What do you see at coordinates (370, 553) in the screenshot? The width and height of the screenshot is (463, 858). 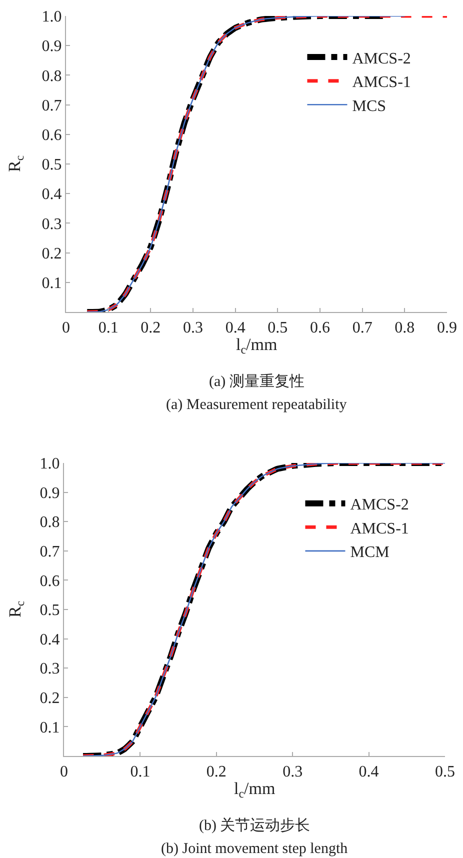 I see `legend-label: MCM` at bounding box center [370, 553].